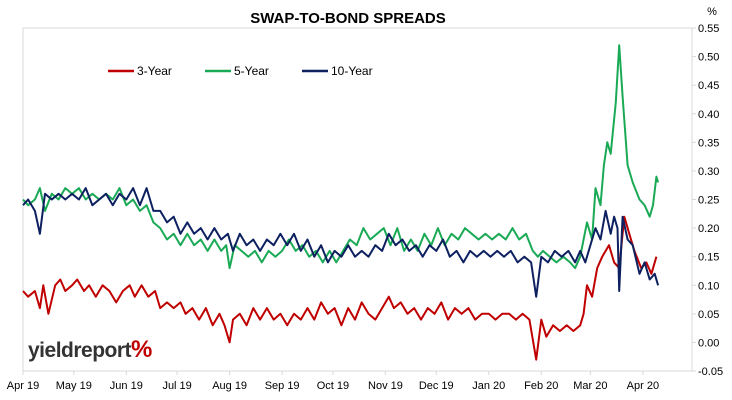 The height and width of the screenshot is (400, 732). Describe the element at coordinates (154, 71) in the screenshot. I see `legend-label-3-year: 3-Year` at that location.